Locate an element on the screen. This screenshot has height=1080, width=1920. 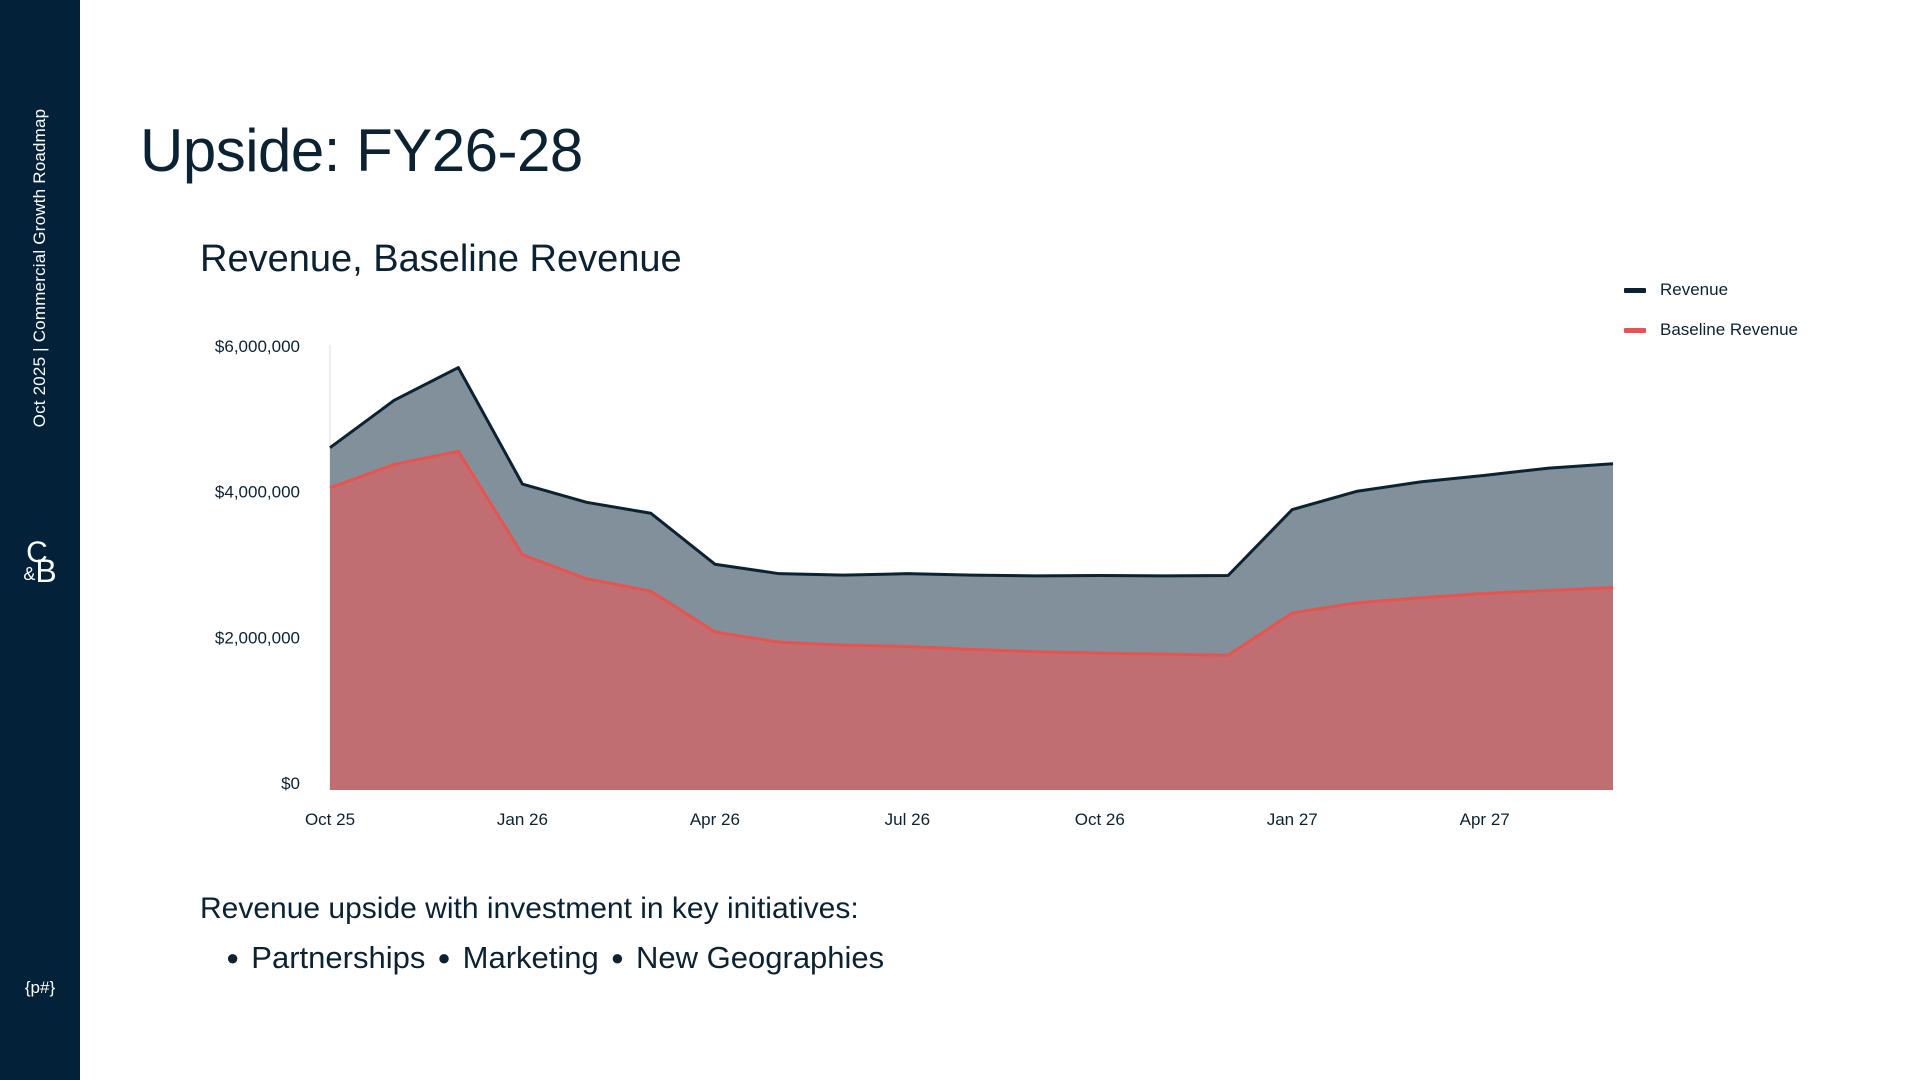
company-logo: C &B is located at coordinates (40, 564).